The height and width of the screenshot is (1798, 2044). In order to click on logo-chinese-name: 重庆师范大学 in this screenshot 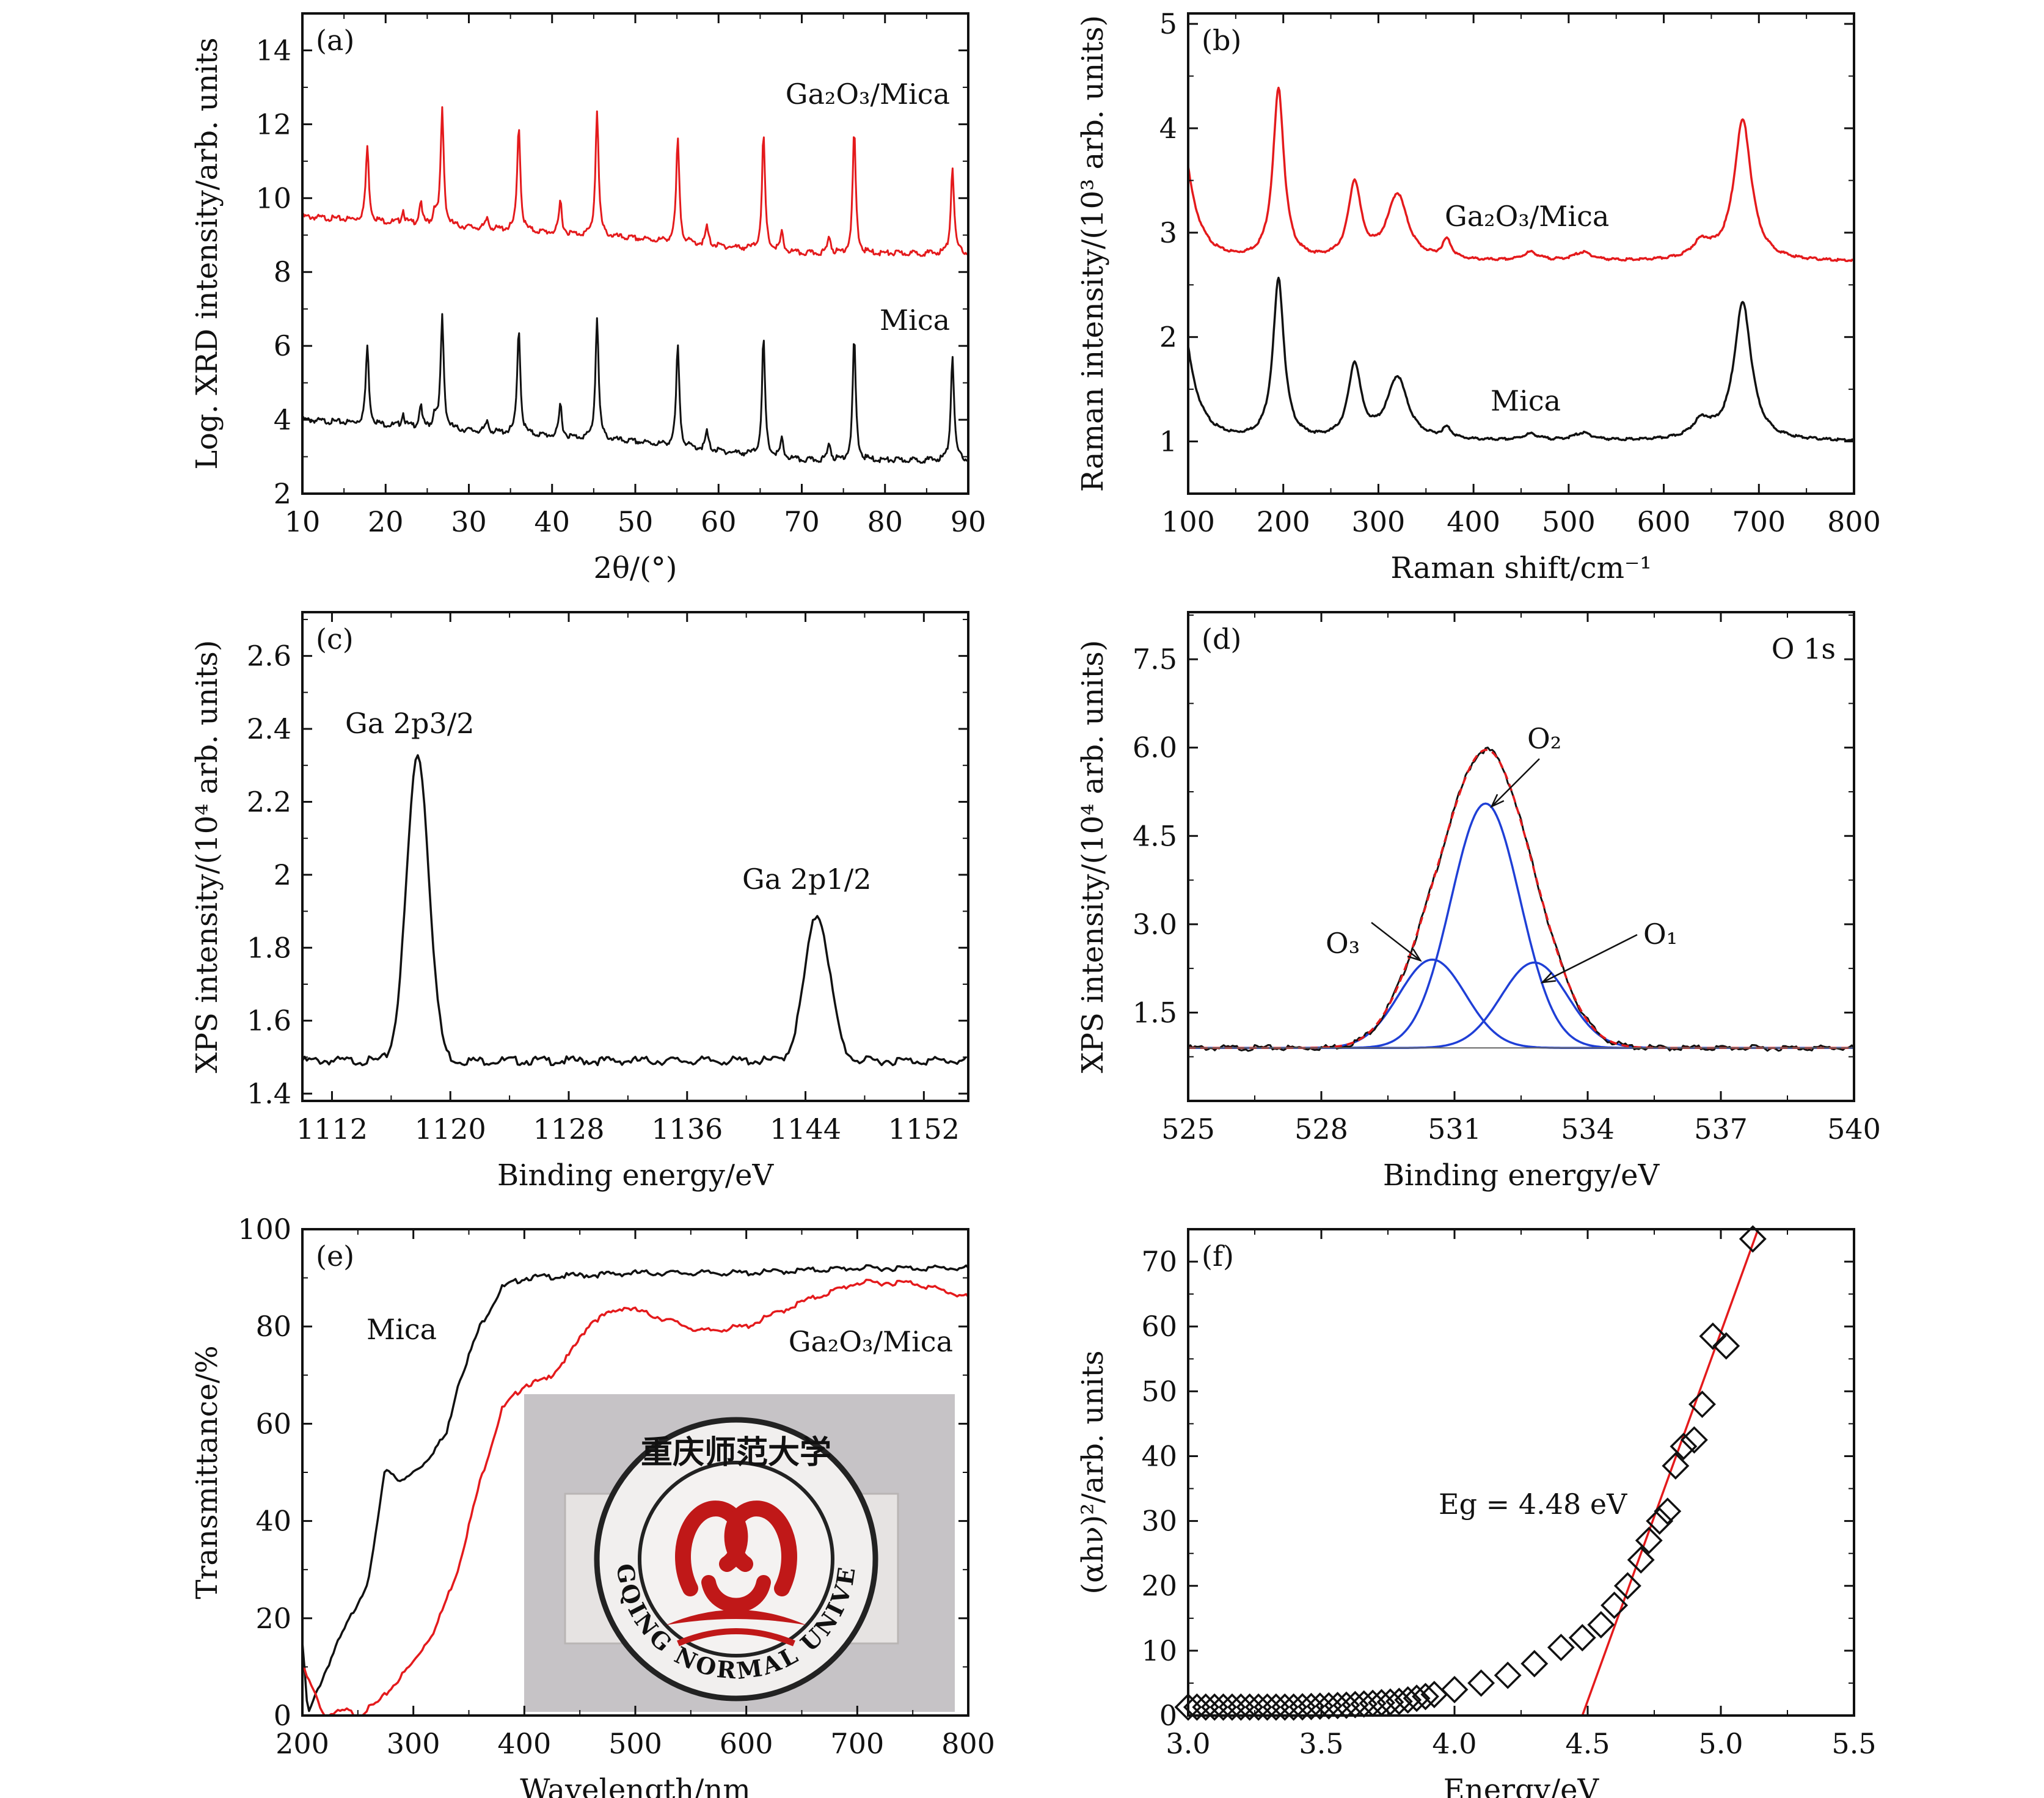, I will do `click(736, 1452)`.